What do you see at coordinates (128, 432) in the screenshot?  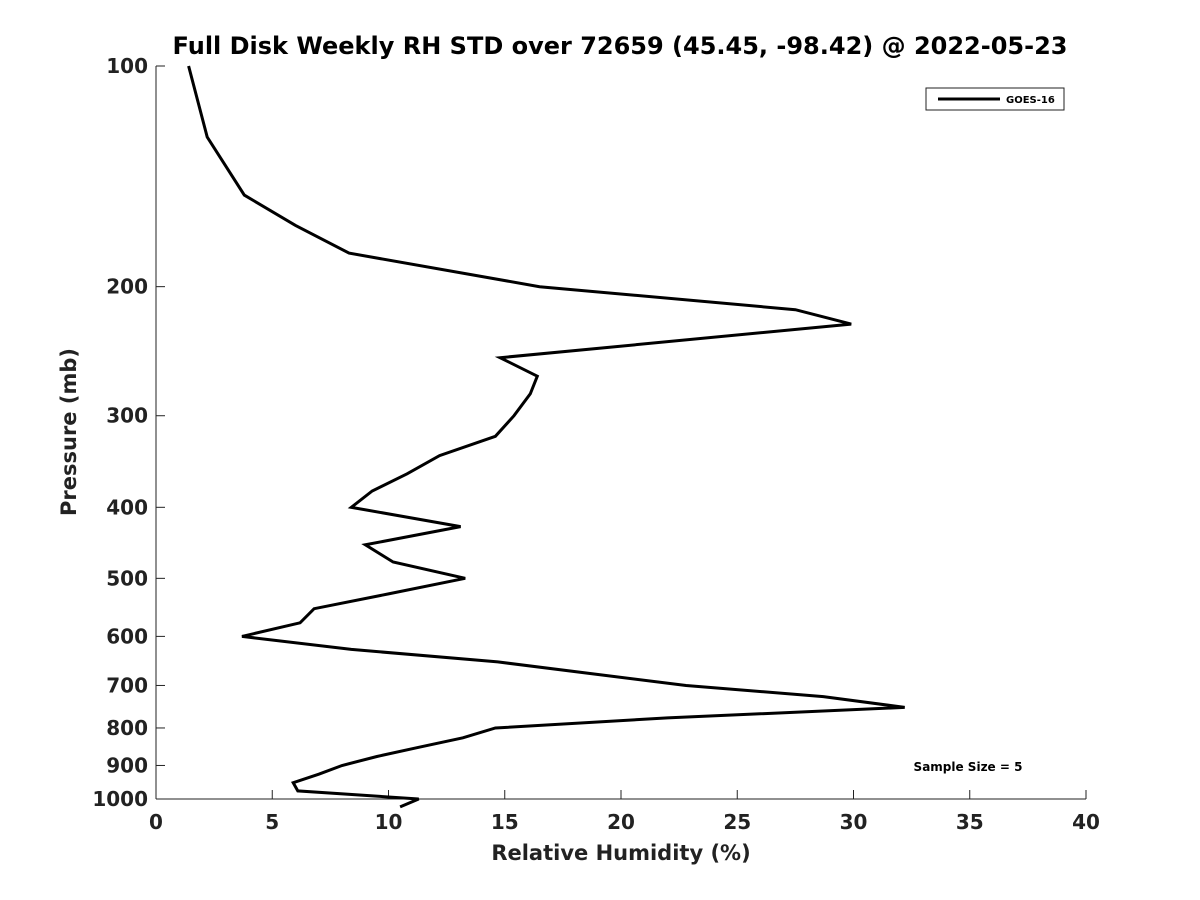 I see `y-axis-ticks: 100 200 300 400 500 600 700 800 900 1000` at bounding box center [128, 432].